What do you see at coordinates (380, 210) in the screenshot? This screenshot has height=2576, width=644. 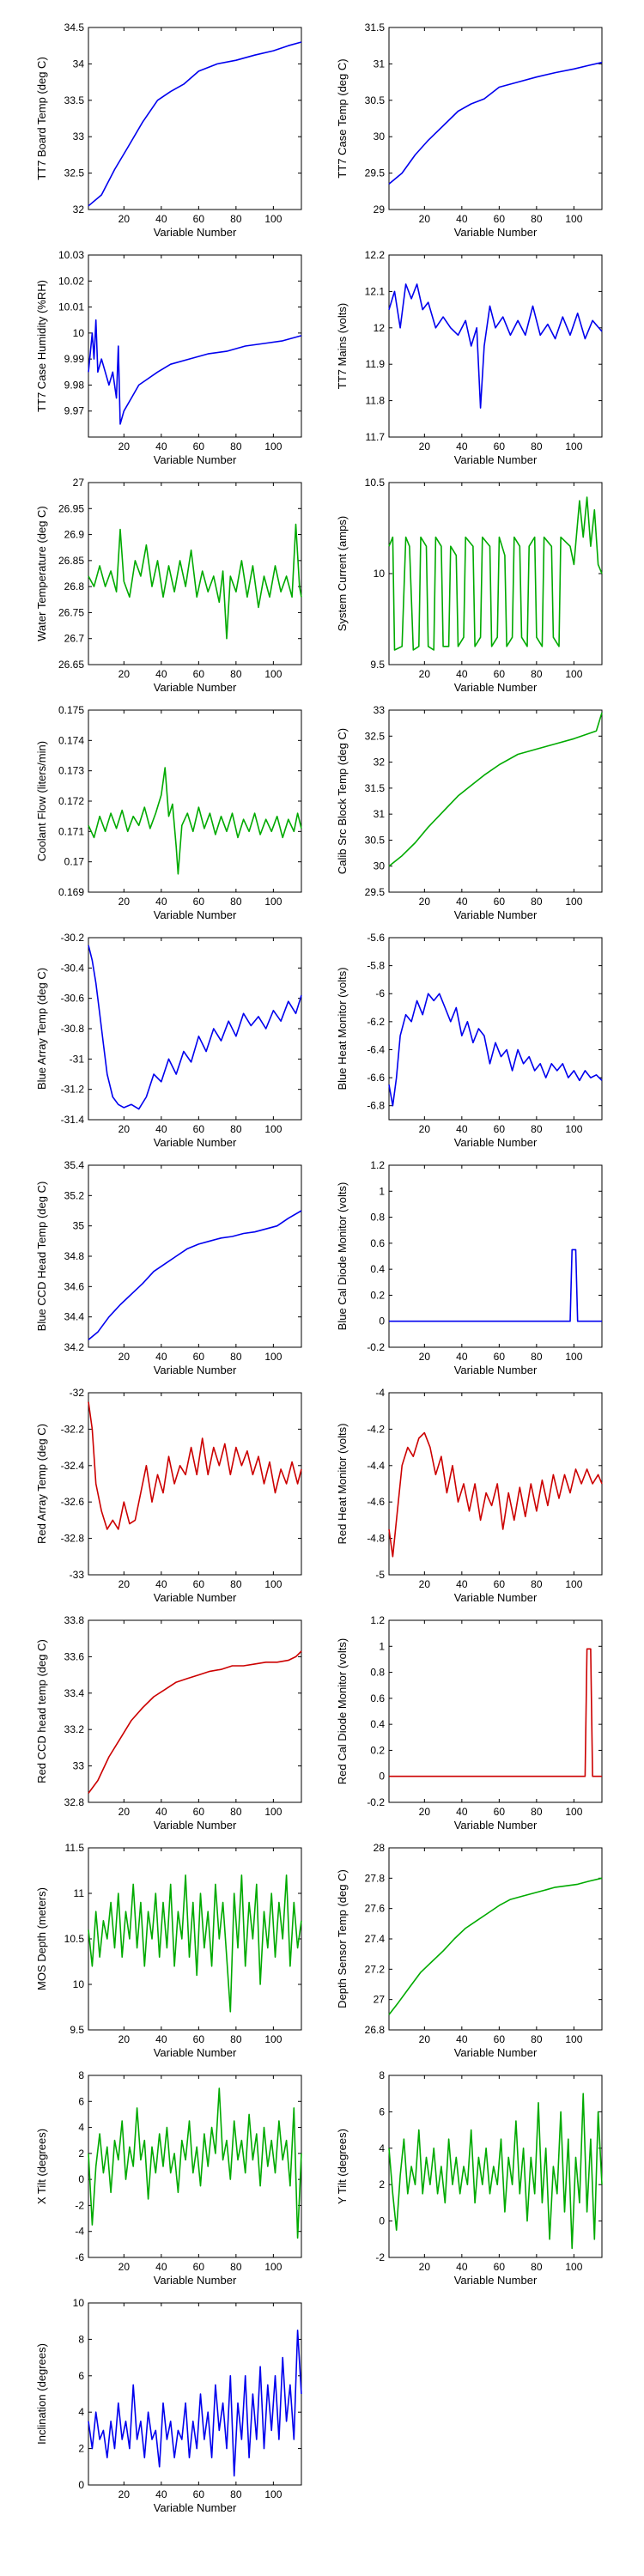 I see `y-tick-label: 29` at bounding box center [380, 210].